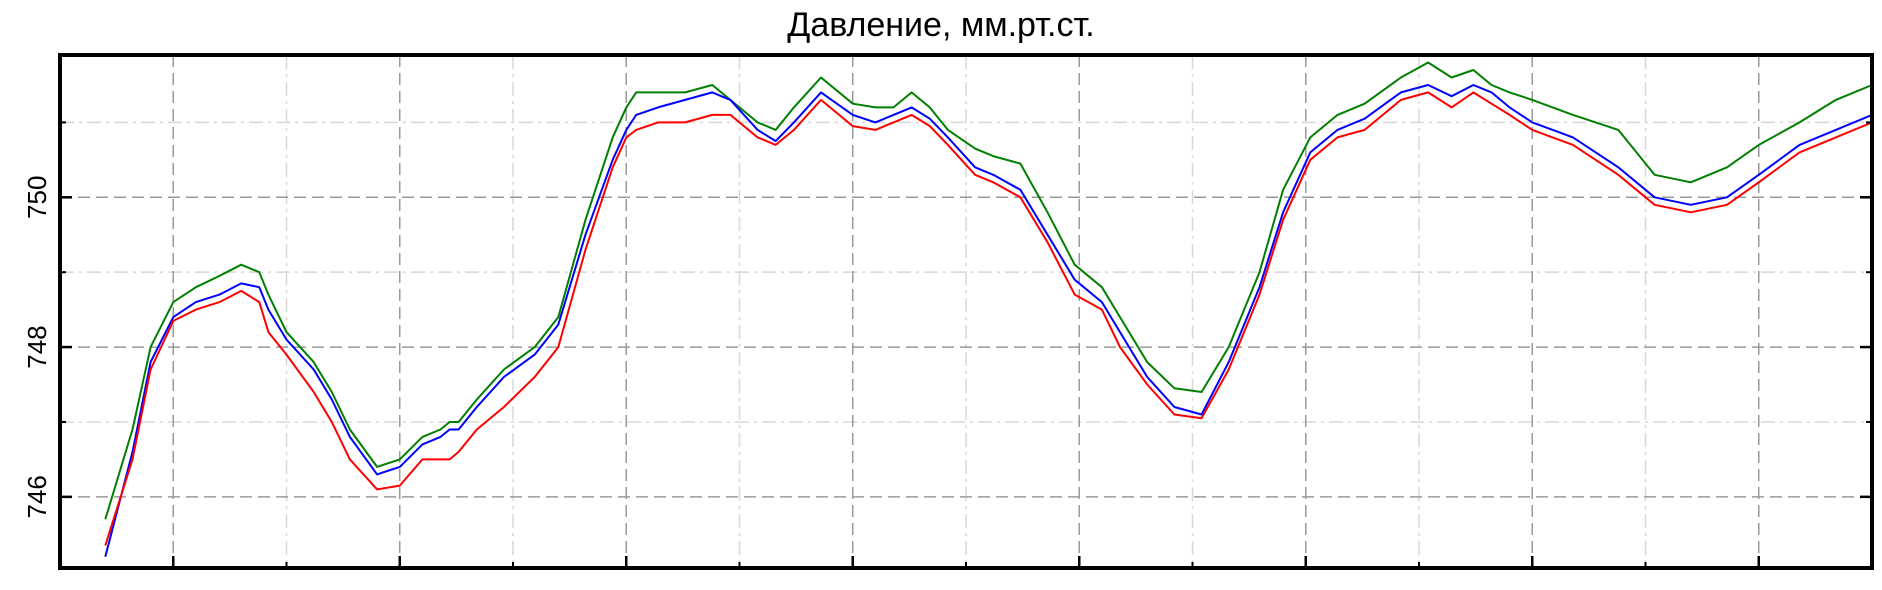  I want to click on y-tick-labels: 746 748 750, so click(37, 347).